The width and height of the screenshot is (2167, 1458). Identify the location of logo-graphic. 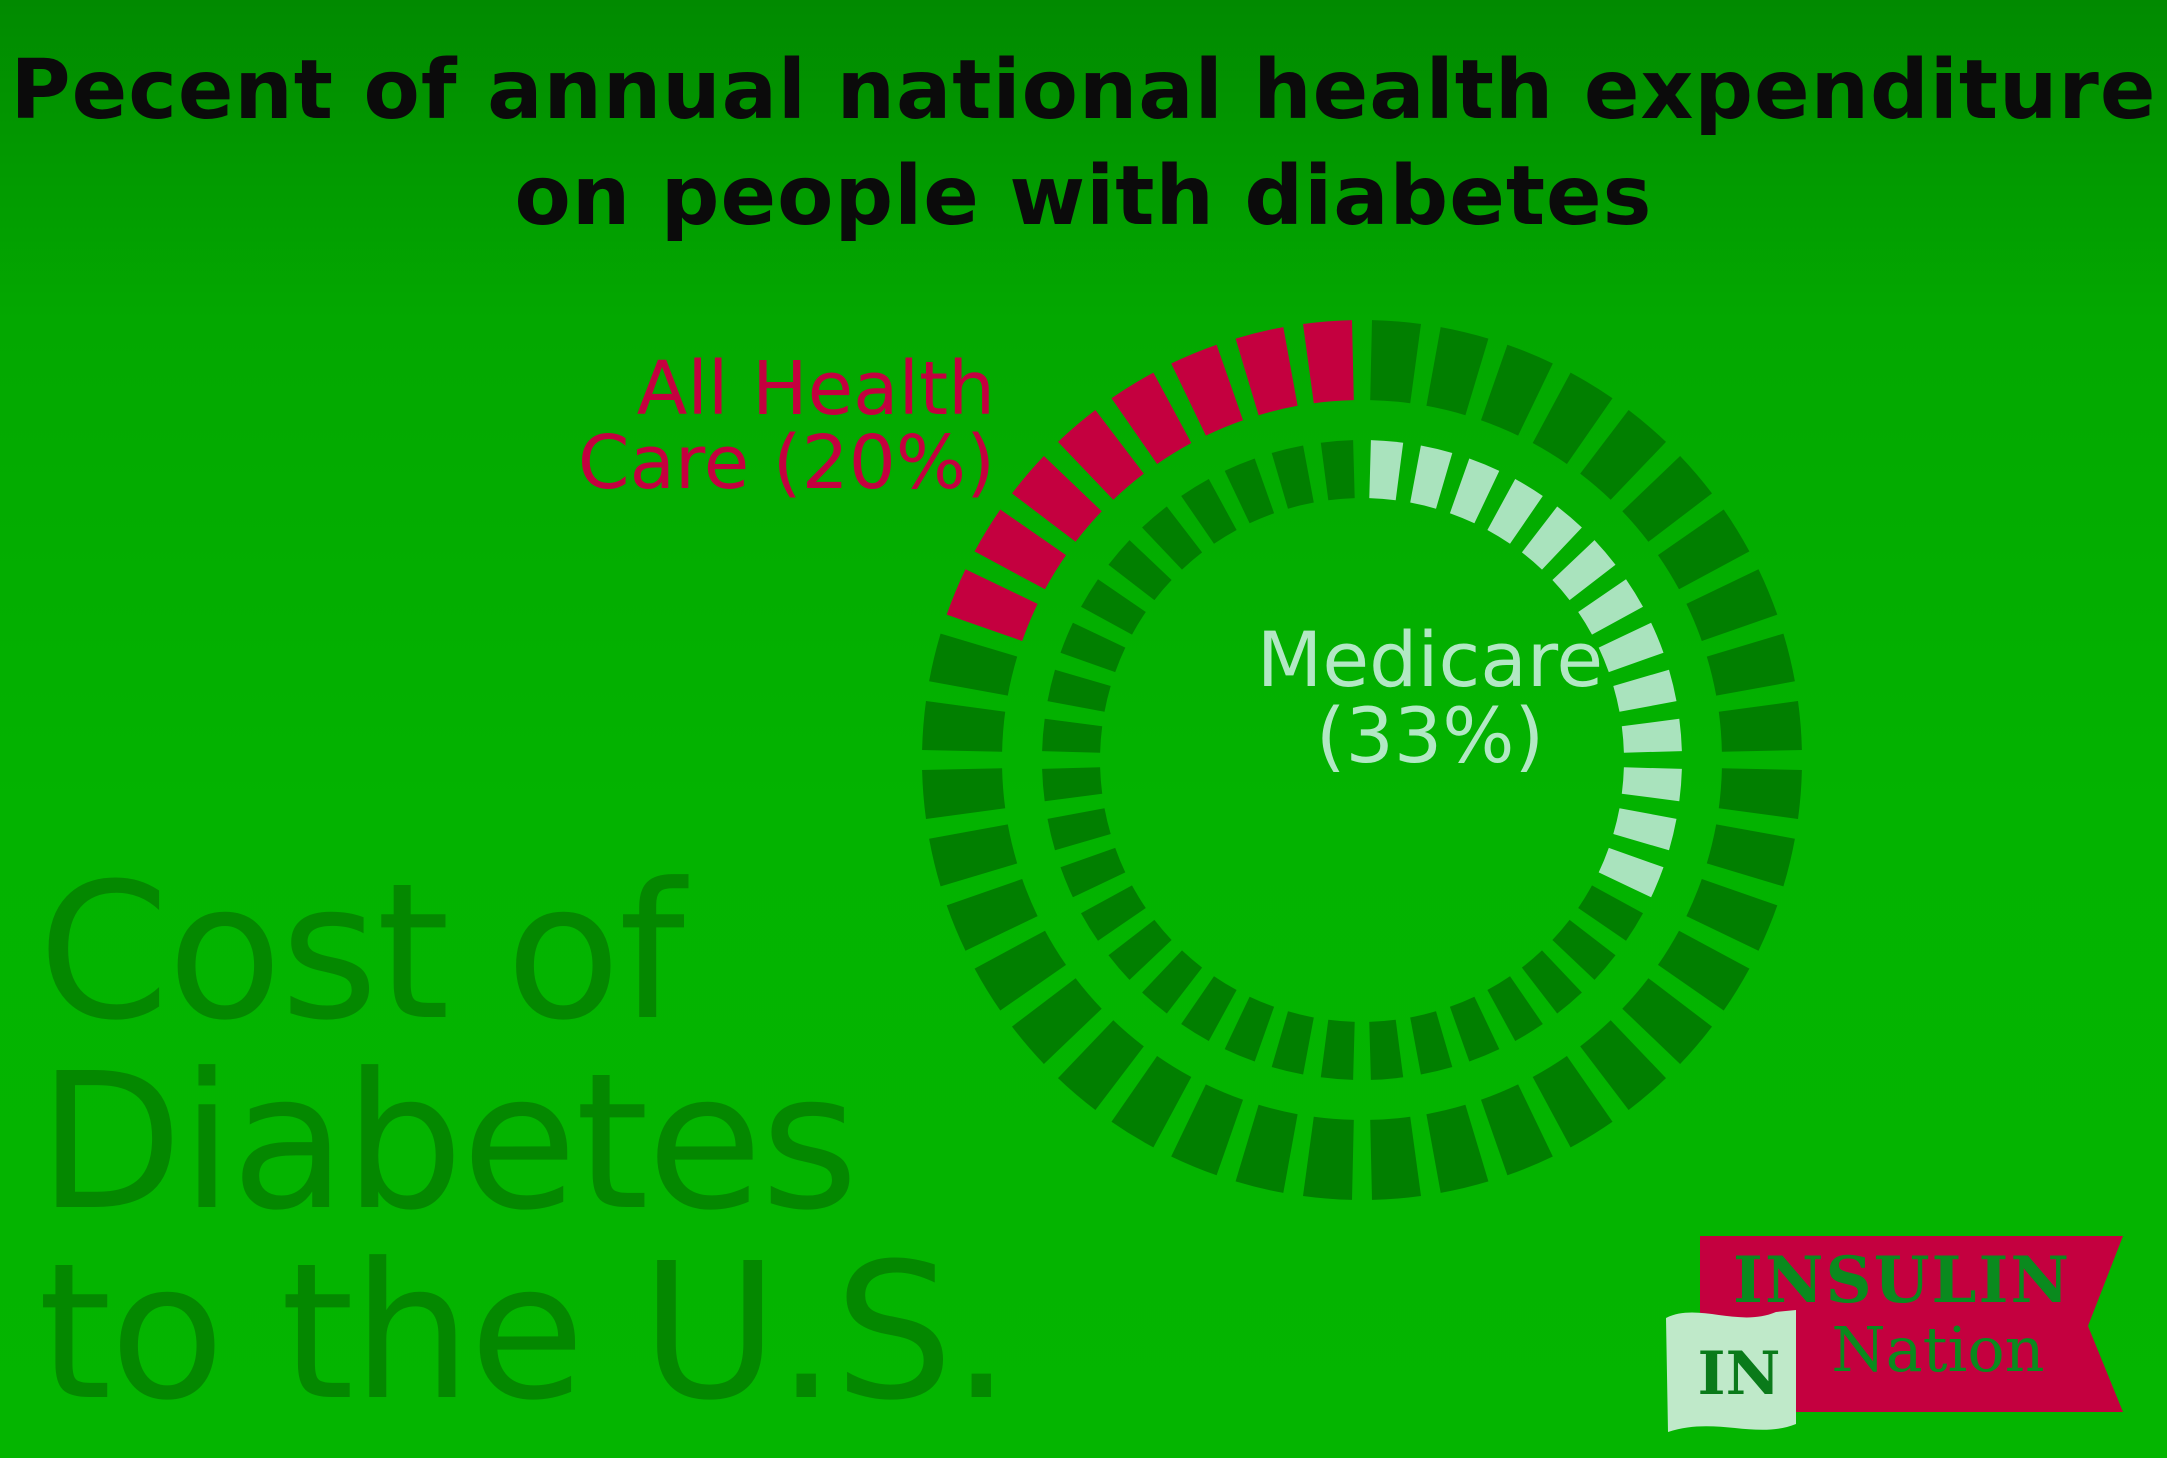
(1894, 1334).